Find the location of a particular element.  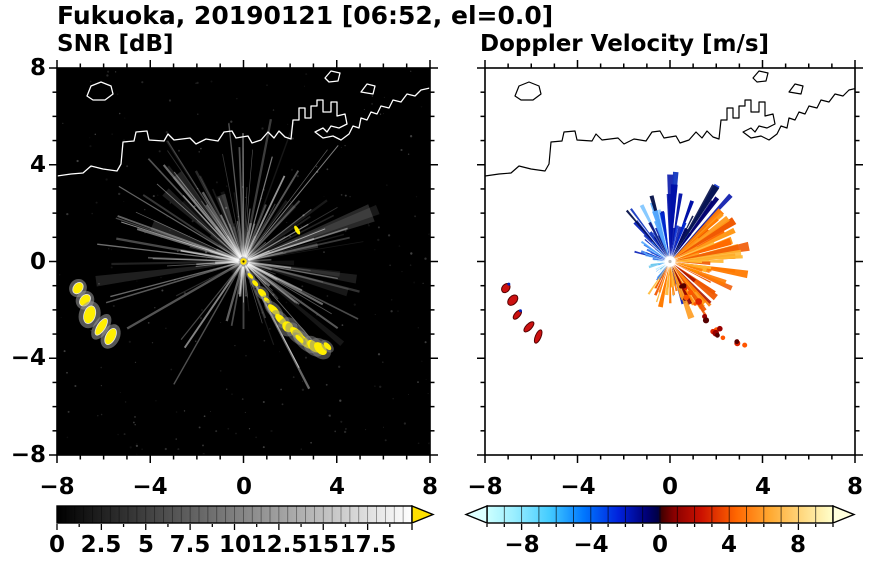

snr-ytick-label: −4 is located at coordinates (28, 358).